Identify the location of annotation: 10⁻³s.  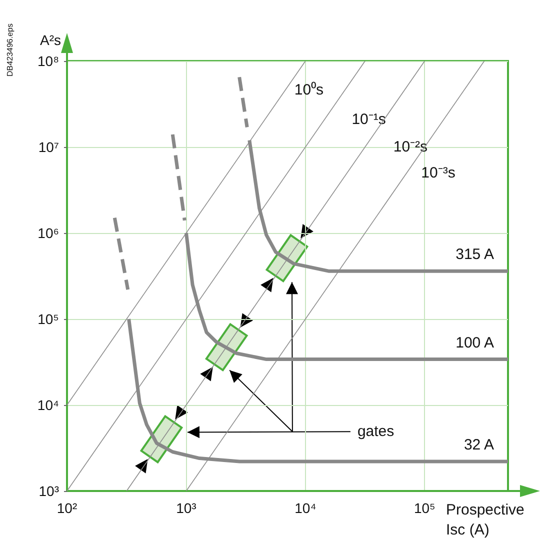
(438, 173).